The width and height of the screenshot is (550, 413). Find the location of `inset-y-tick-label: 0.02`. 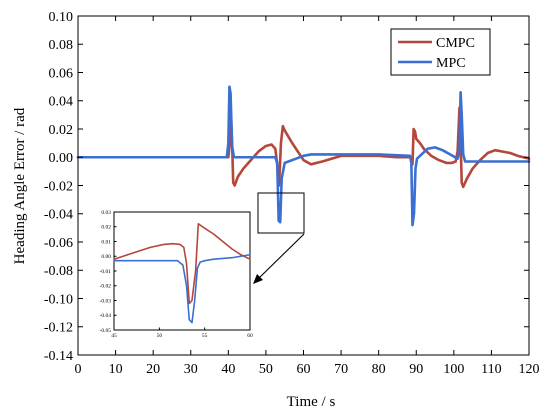

inset-y-tick-label: 0.02 is located at coordinates (106, 228).